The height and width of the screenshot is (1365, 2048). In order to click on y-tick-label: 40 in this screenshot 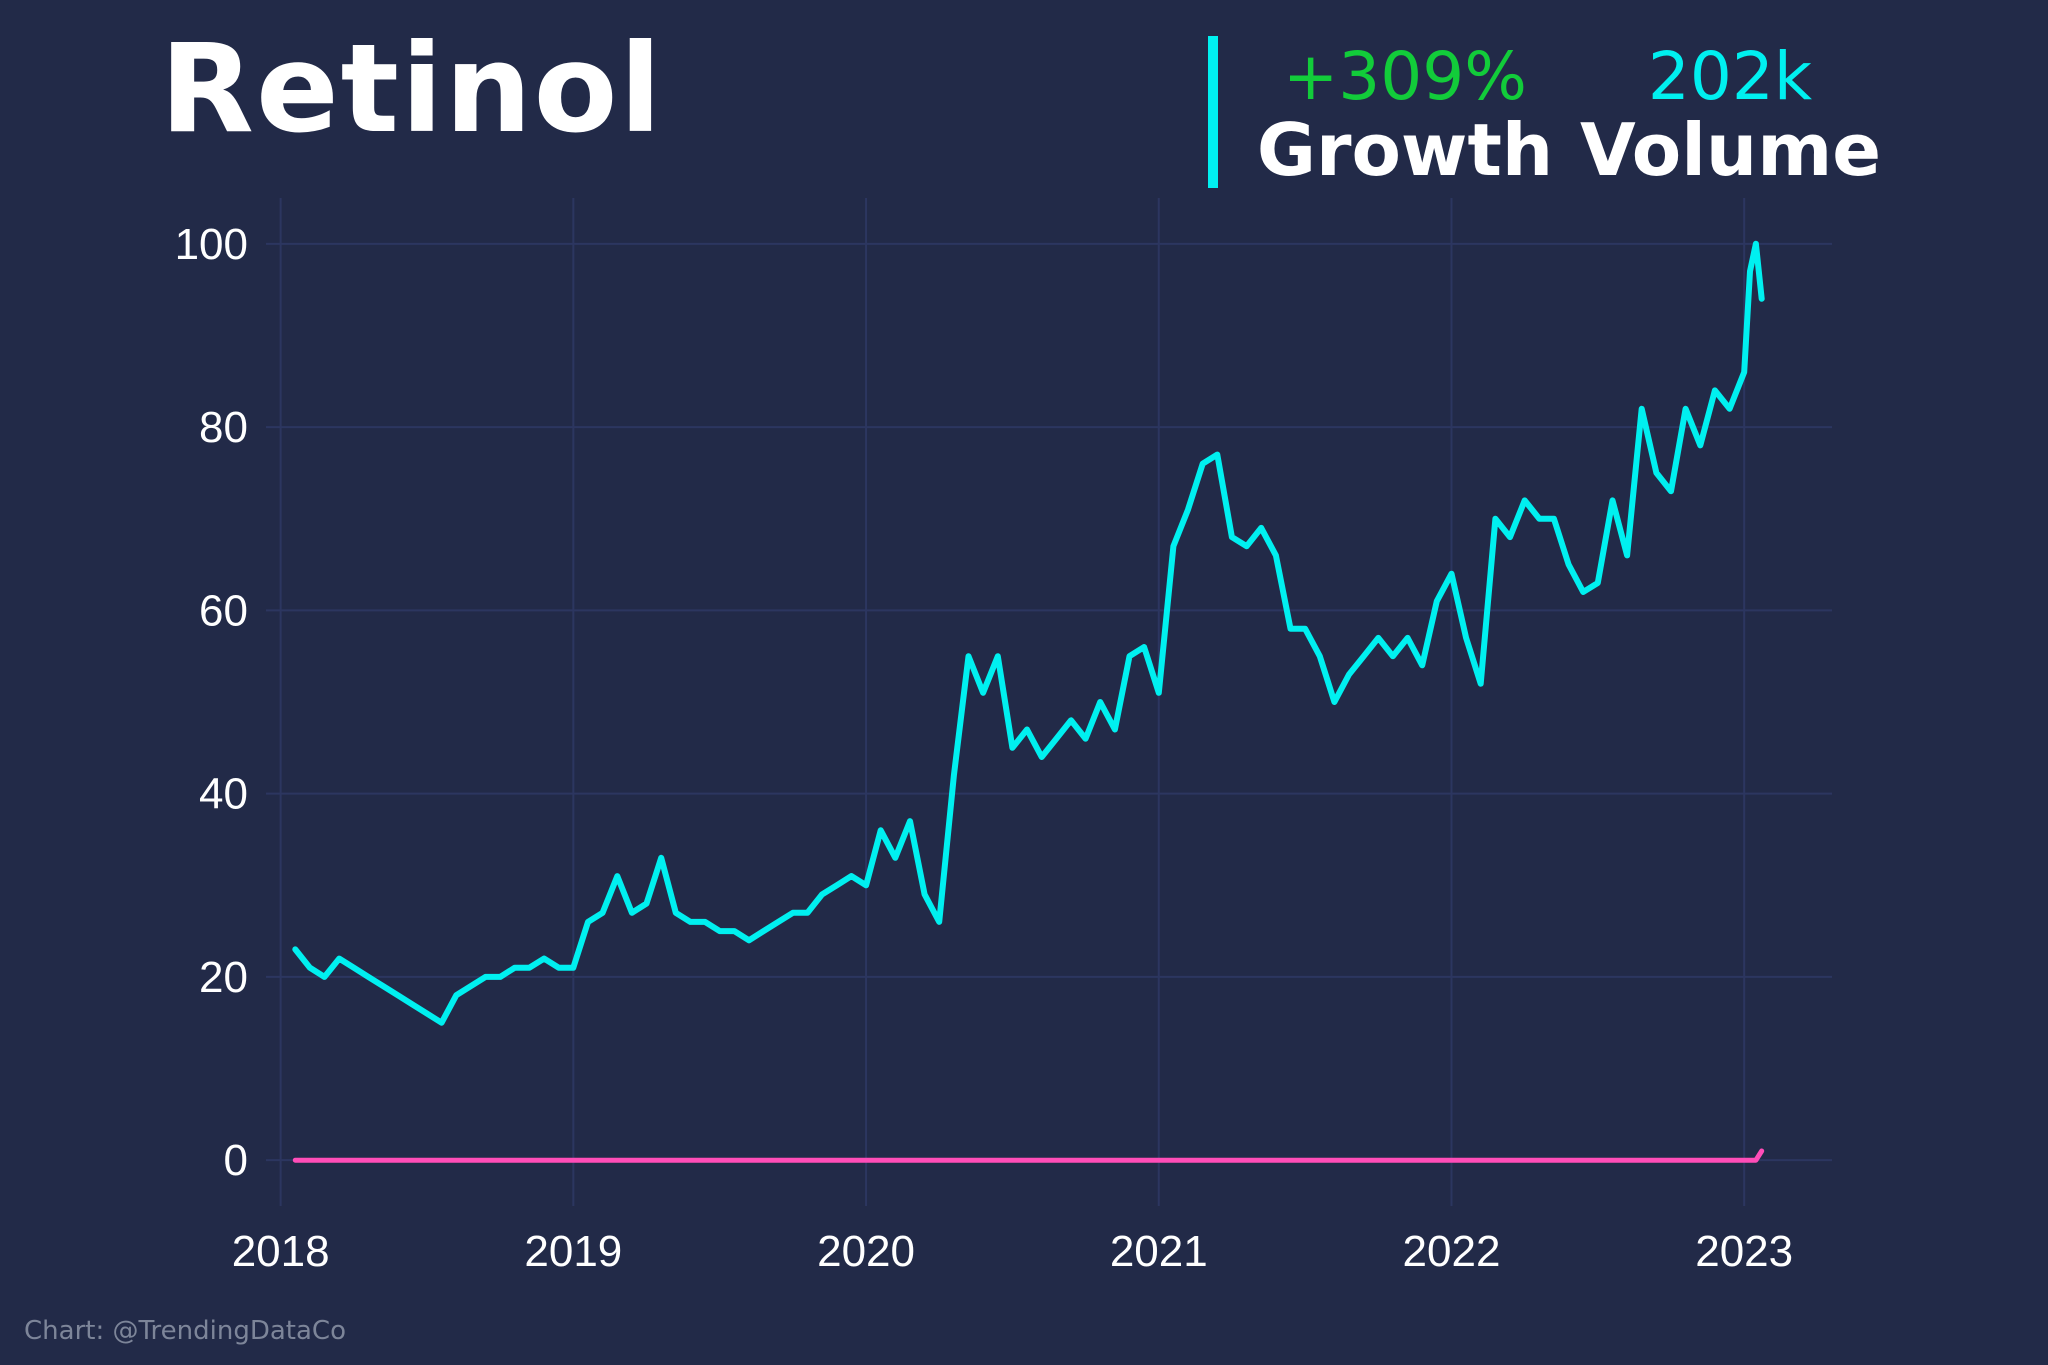, I will do `click(223, 794)`.